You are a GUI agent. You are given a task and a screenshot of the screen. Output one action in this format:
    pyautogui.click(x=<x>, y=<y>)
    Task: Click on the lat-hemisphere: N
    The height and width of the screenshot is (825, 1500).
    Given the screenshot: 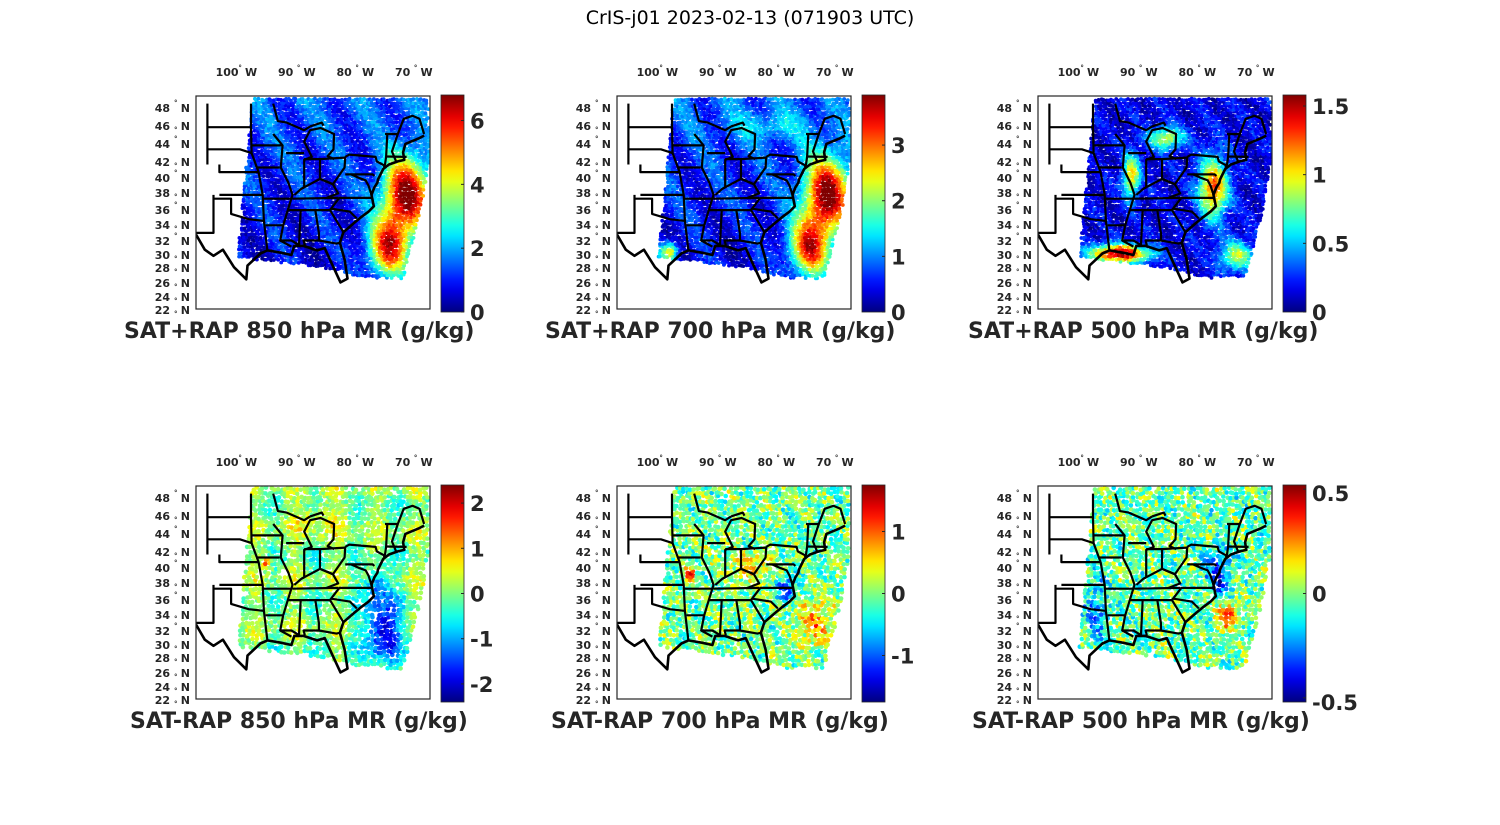 What is the action you would take?
    pyautogui.click(x=185, y=210)
    